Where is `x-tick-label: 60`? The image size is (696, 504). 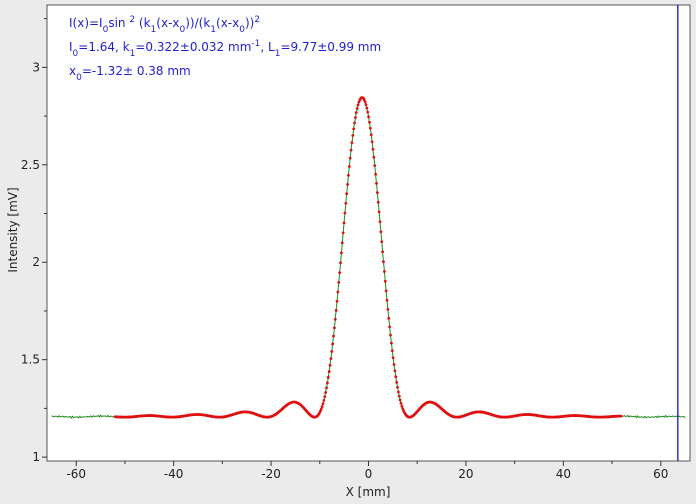
x-tick-label: 60 is located at coordinates (660, 474).